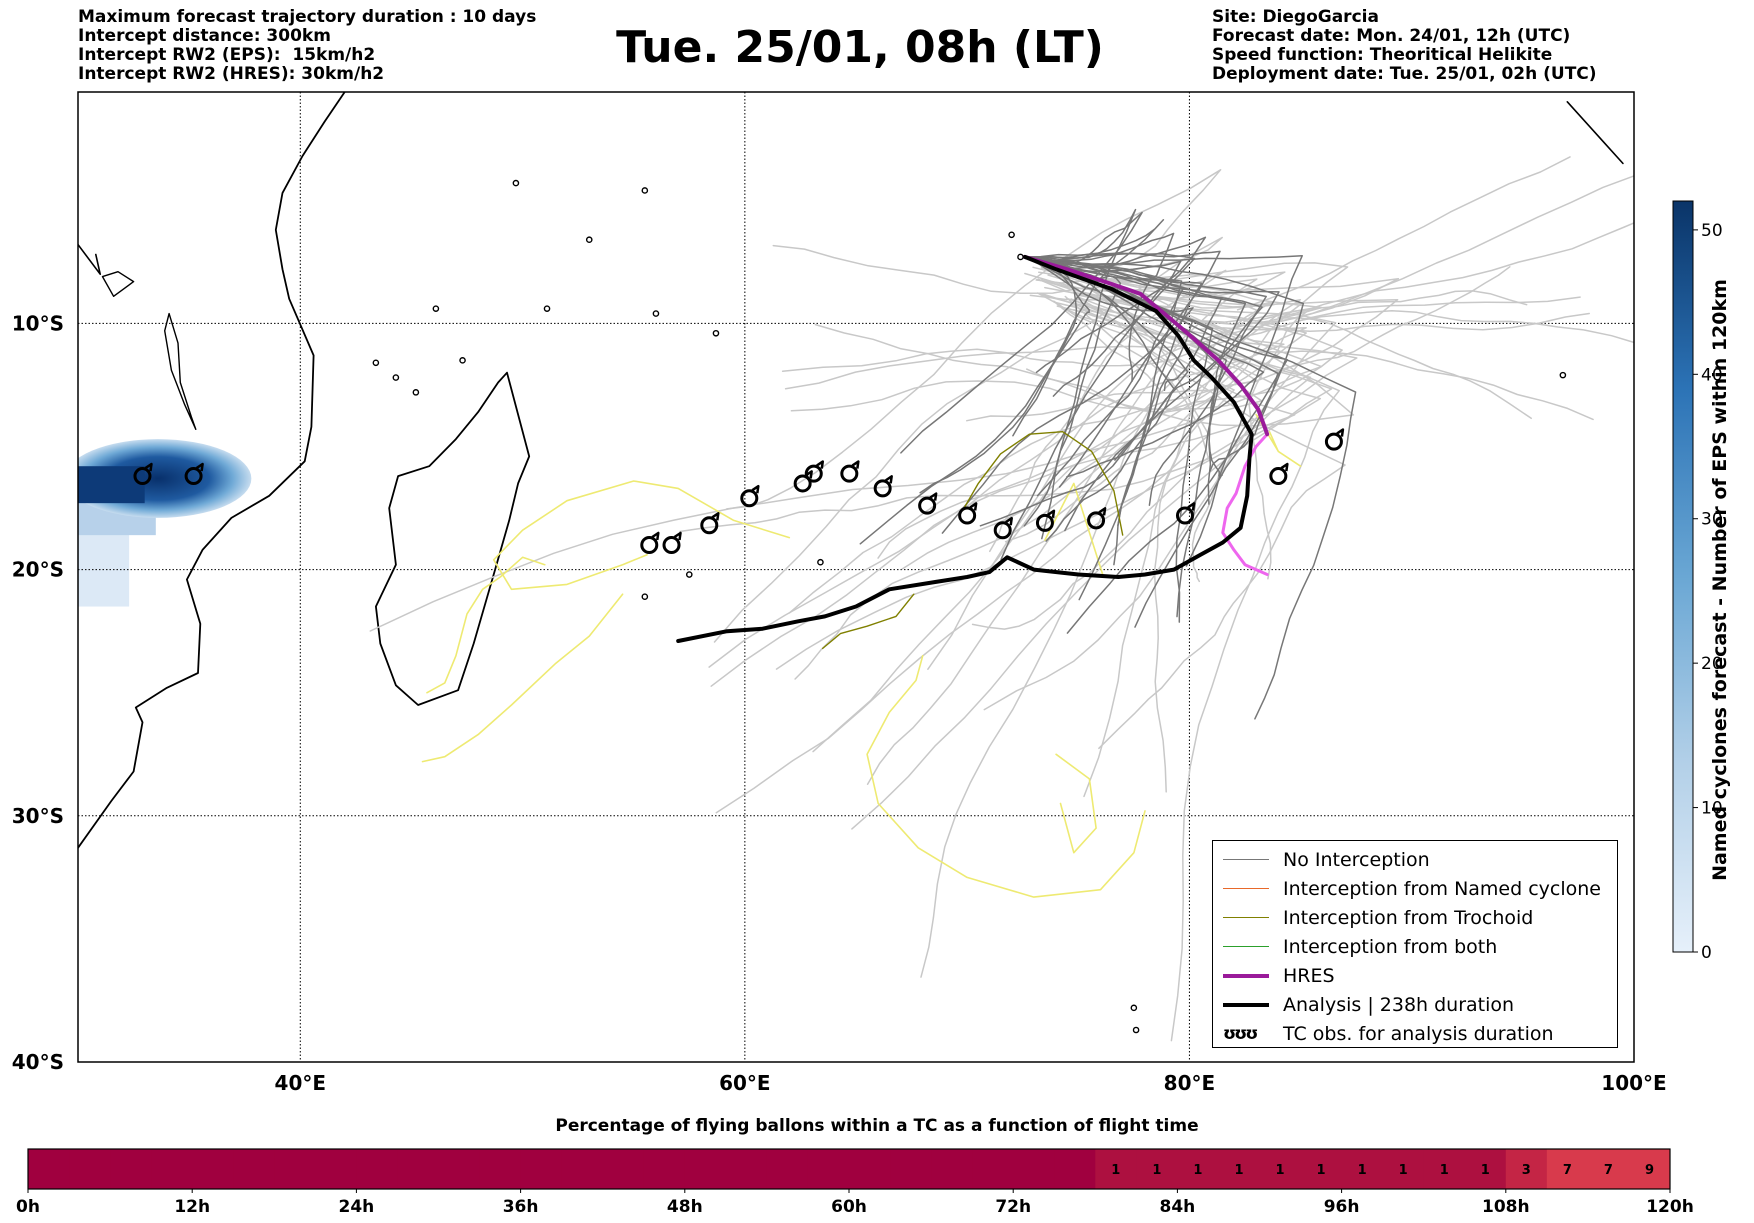 Image resolution: width=1754 pixels, height=1223 pixels. Describe the element at coordinates (1408, 917) in the screenshot. I see `legend-label: Interception from Trochoid` at that location.